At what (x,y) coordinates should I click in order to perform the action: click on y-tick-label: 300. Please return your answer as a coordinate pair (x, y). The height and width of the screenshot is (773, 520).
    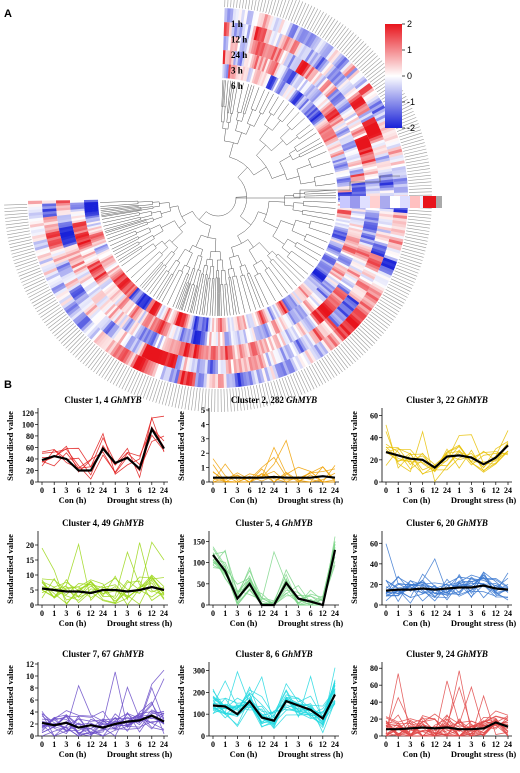
    Looking at the image, I should click on (199, 671).